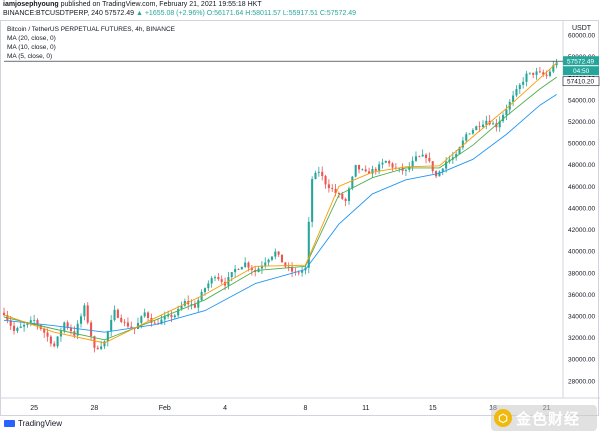 This screenshot has height=434, width=600. Describe the element at coordinates (40, 423) in the screenshot. I see `tradingview-brand: TradingView` at that location.